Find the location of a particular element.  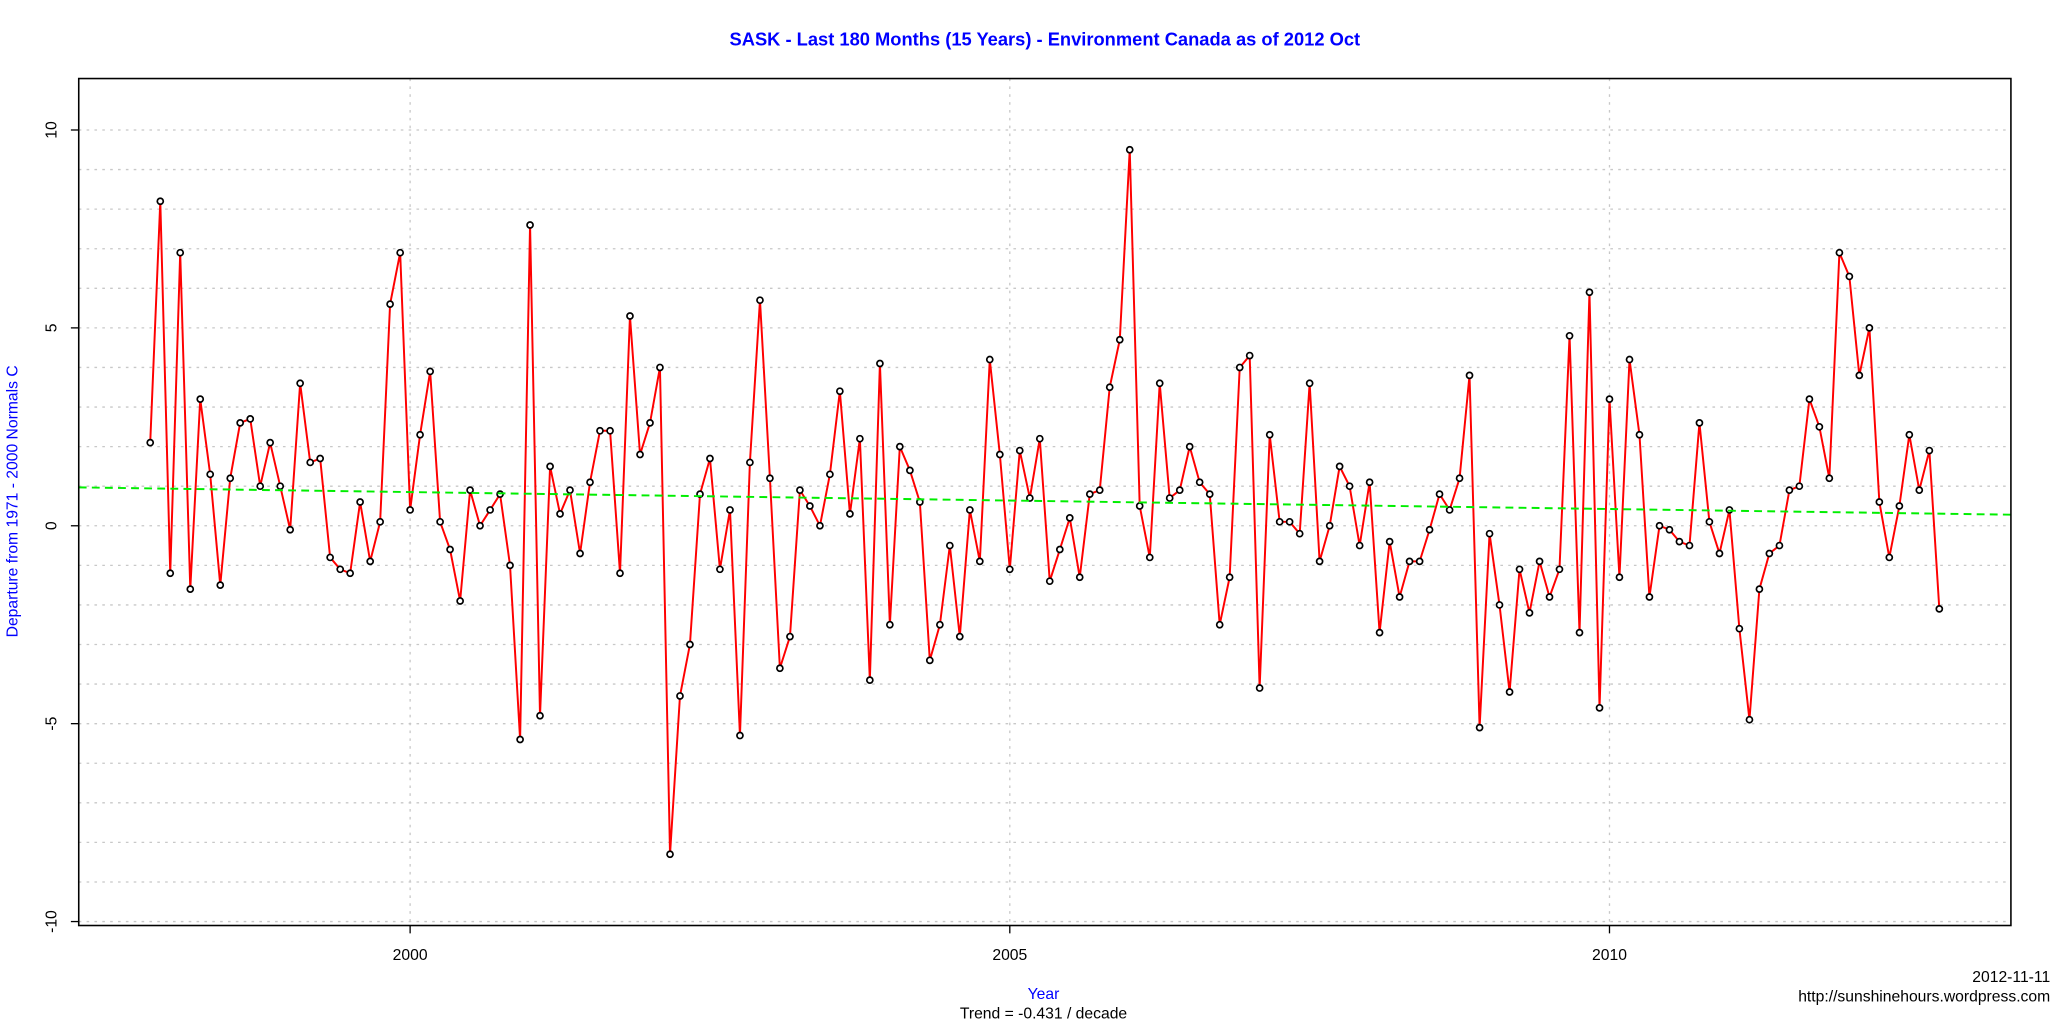

x-tick-label: 2000 is located at coordinates (410, 955).